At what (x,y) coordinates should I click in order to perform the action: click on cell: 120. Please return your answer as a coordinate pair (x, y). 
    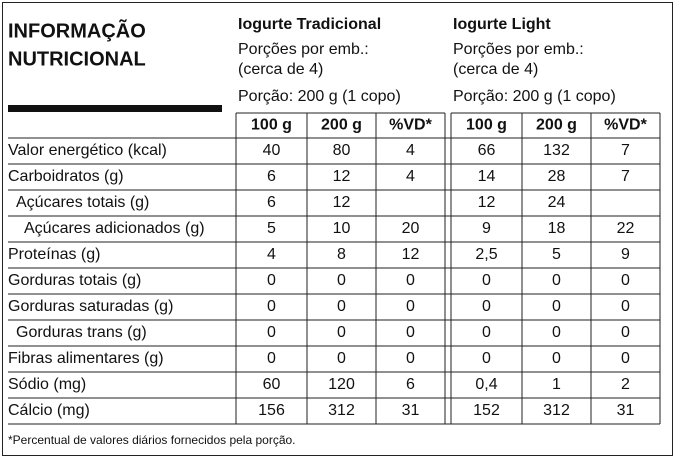
    Looking at the image, I should click on (341, 384).